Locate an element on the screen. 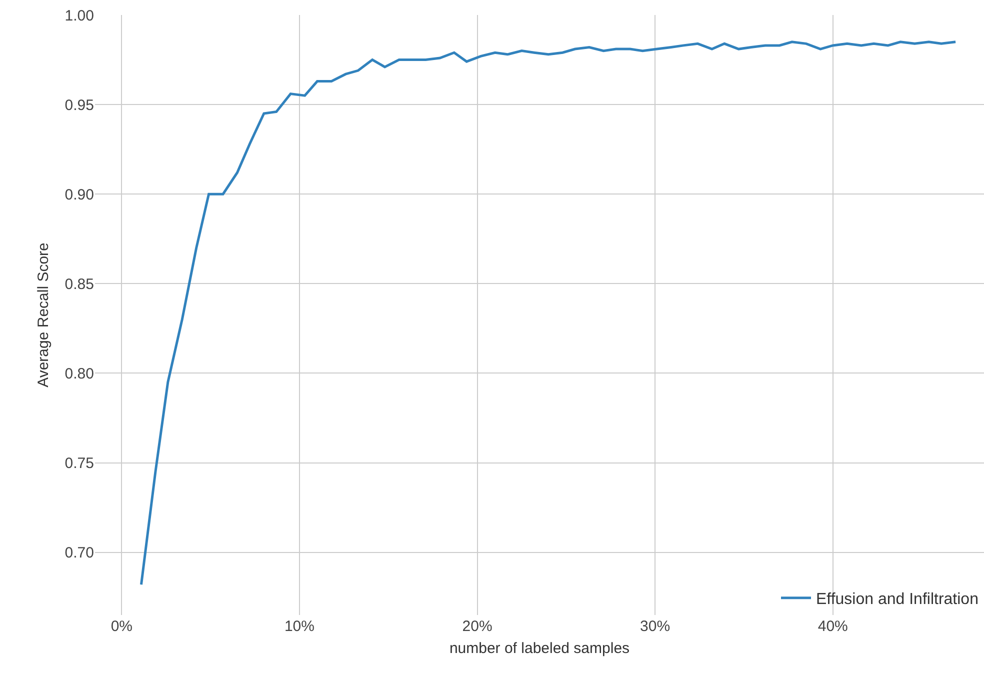 Image resolution: width=984 pixels, height=678 pixels. x-axis-title: number of labeled samples is located at coordinates (539, 648).